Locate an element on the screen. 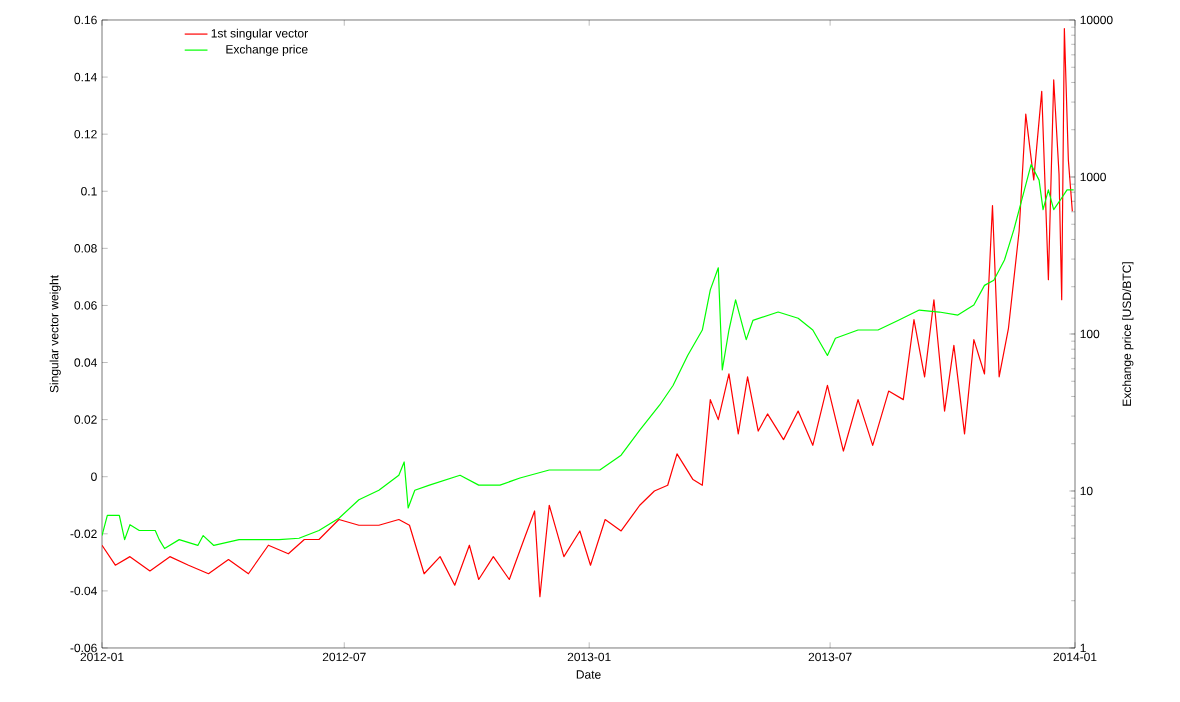 This screenshot has width=1180, height=702. y-tick-label: 0.02 is located at coordinates (85, 419).